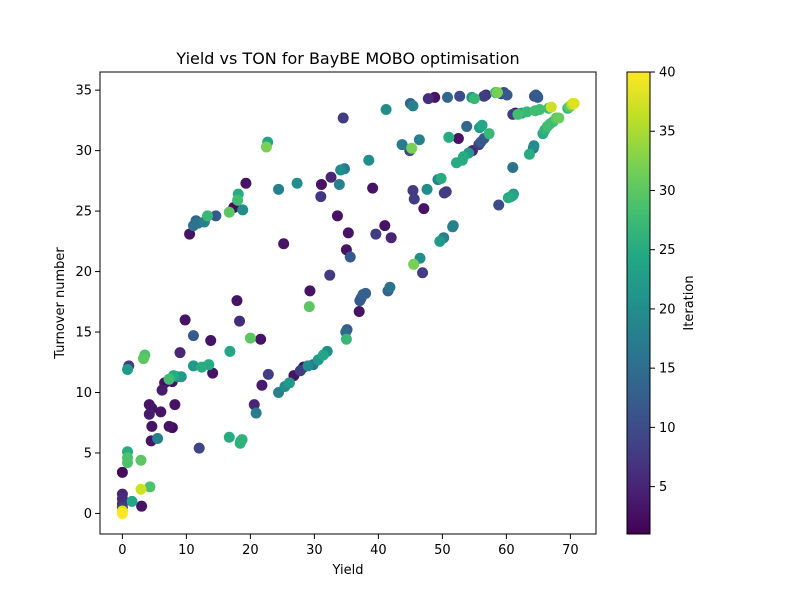 The width and height of the screenshot is (800, 600). Describe the element at coordinates (83, 151) in the screenshot. I see `y-tick-label-30: 30` at that location.